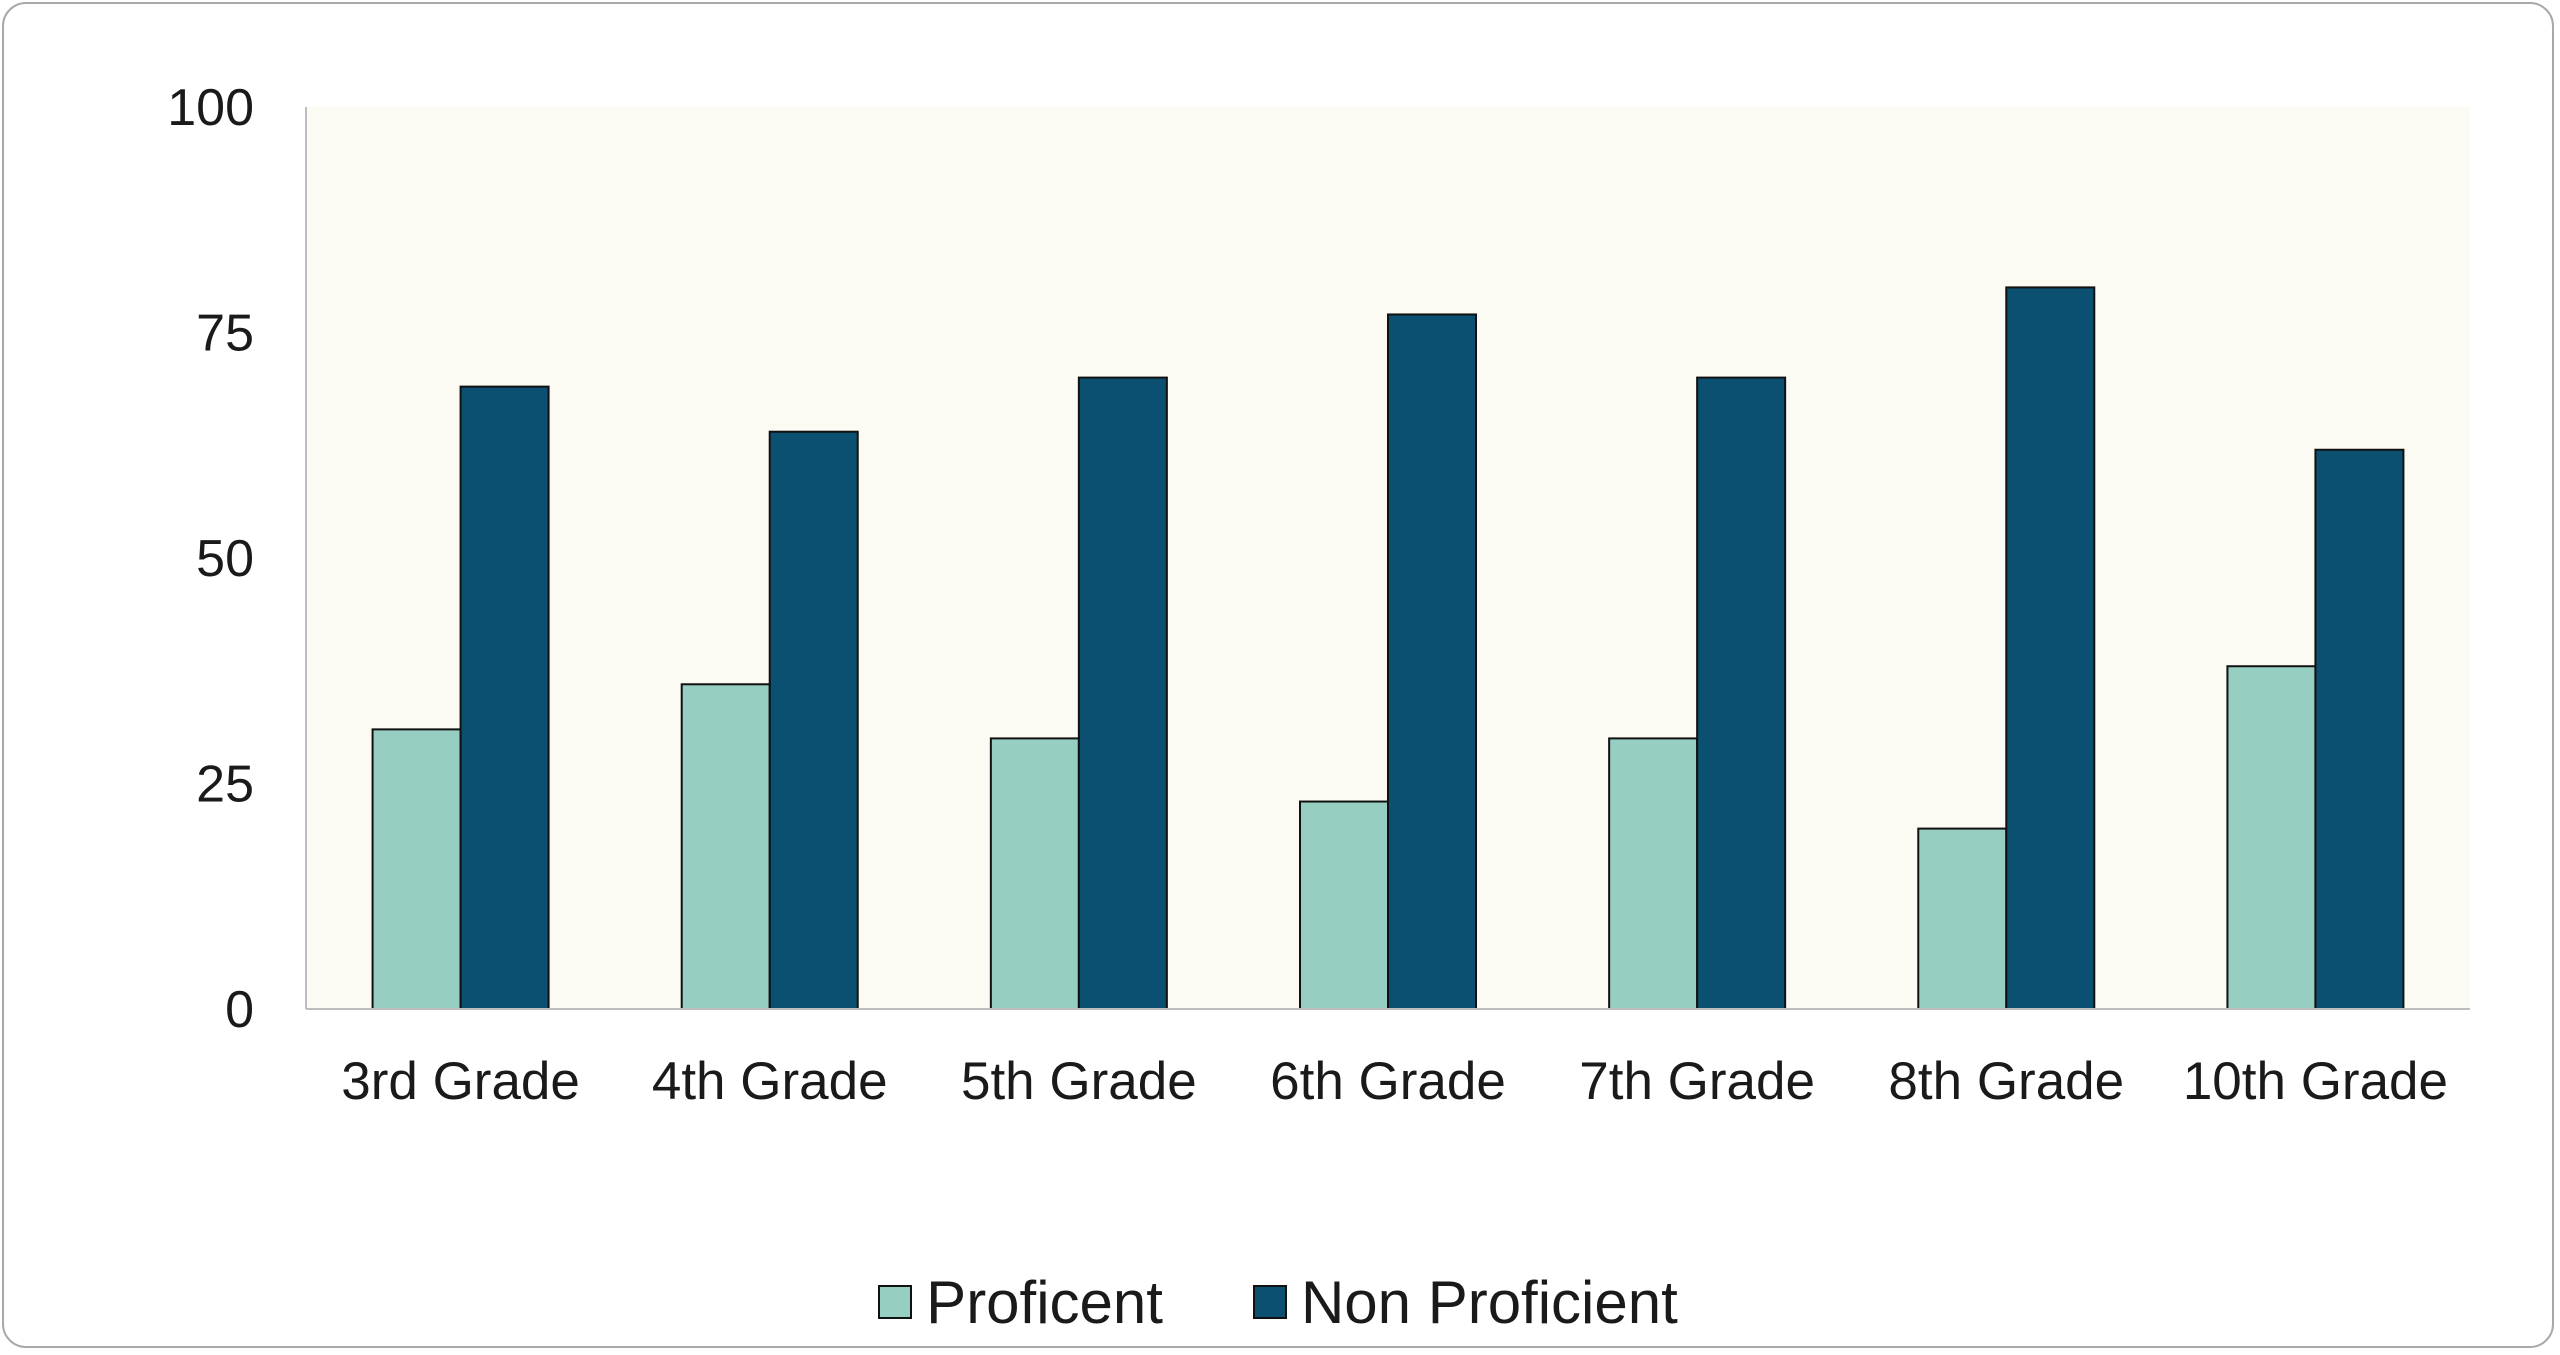 Image resolution: width=2560 pixels, height=1355 pixels. What do you see at coordinates (1269, 1302) in the screenshot?
I see `legend-swatch-non-proficient` at bounding box center [1269, 1302].